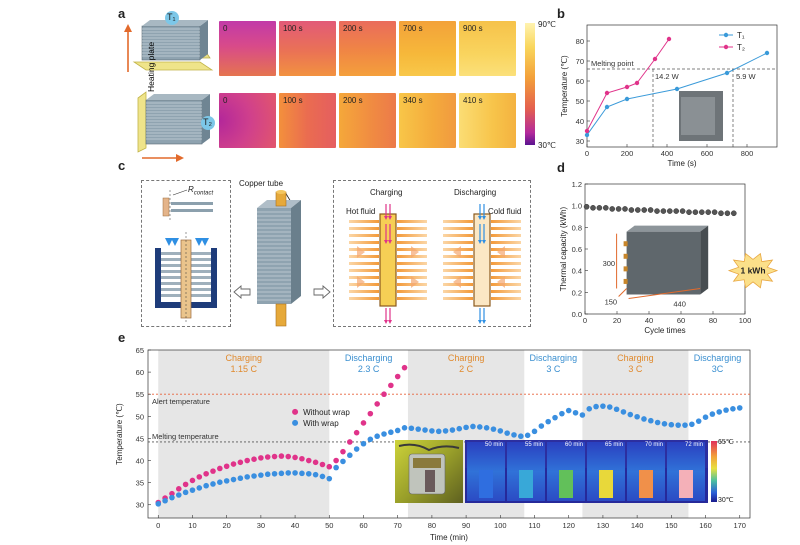 The height and width of the screenshot is (545, 800). I want to click on x-tick-label: 120, so click(568, 525).